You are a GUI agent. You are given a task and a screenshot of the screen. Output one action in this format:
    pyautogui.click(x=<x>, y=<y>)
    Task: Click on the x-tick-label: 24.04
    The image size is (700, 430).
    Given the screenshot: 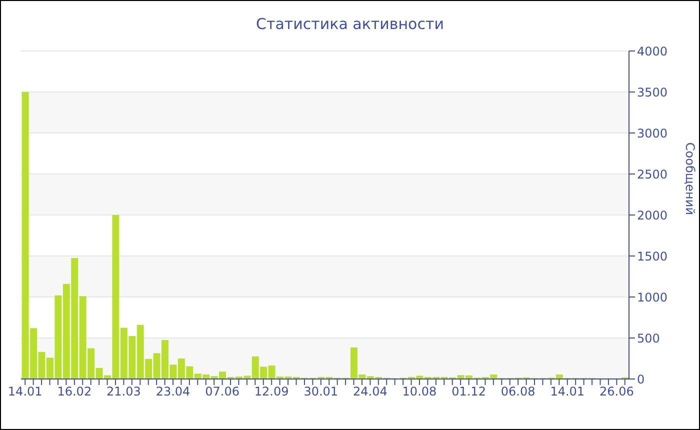 What is the action you would take?
    pyautogui.click(x=370, y=391)
    